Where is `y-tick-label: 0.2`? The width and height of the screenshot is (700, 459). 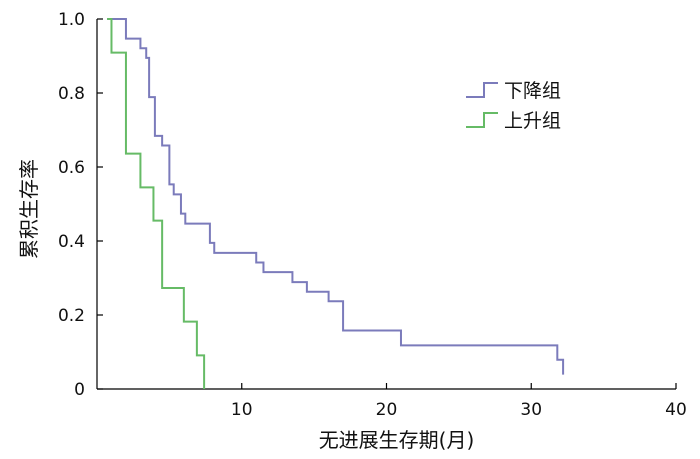 y-tick-label: 0.2 is located at coordinates (71, 316).